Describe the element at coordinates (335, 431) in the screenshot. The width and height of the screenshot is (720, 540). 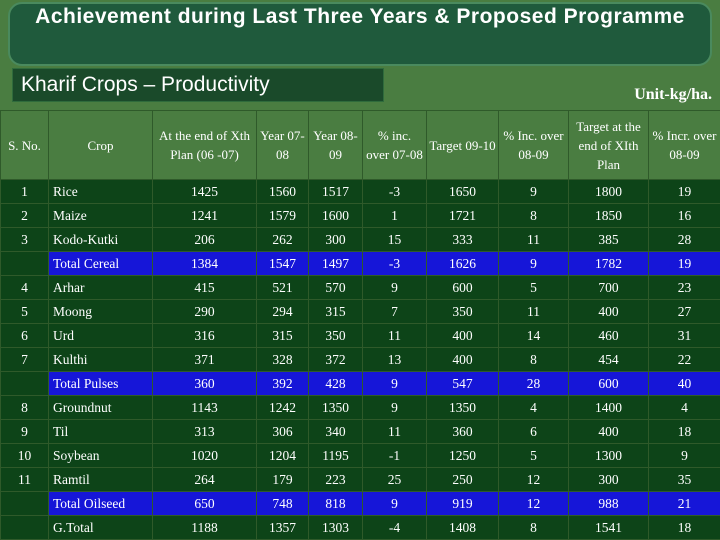
I see `cell-year-08-09: 340` at that location.